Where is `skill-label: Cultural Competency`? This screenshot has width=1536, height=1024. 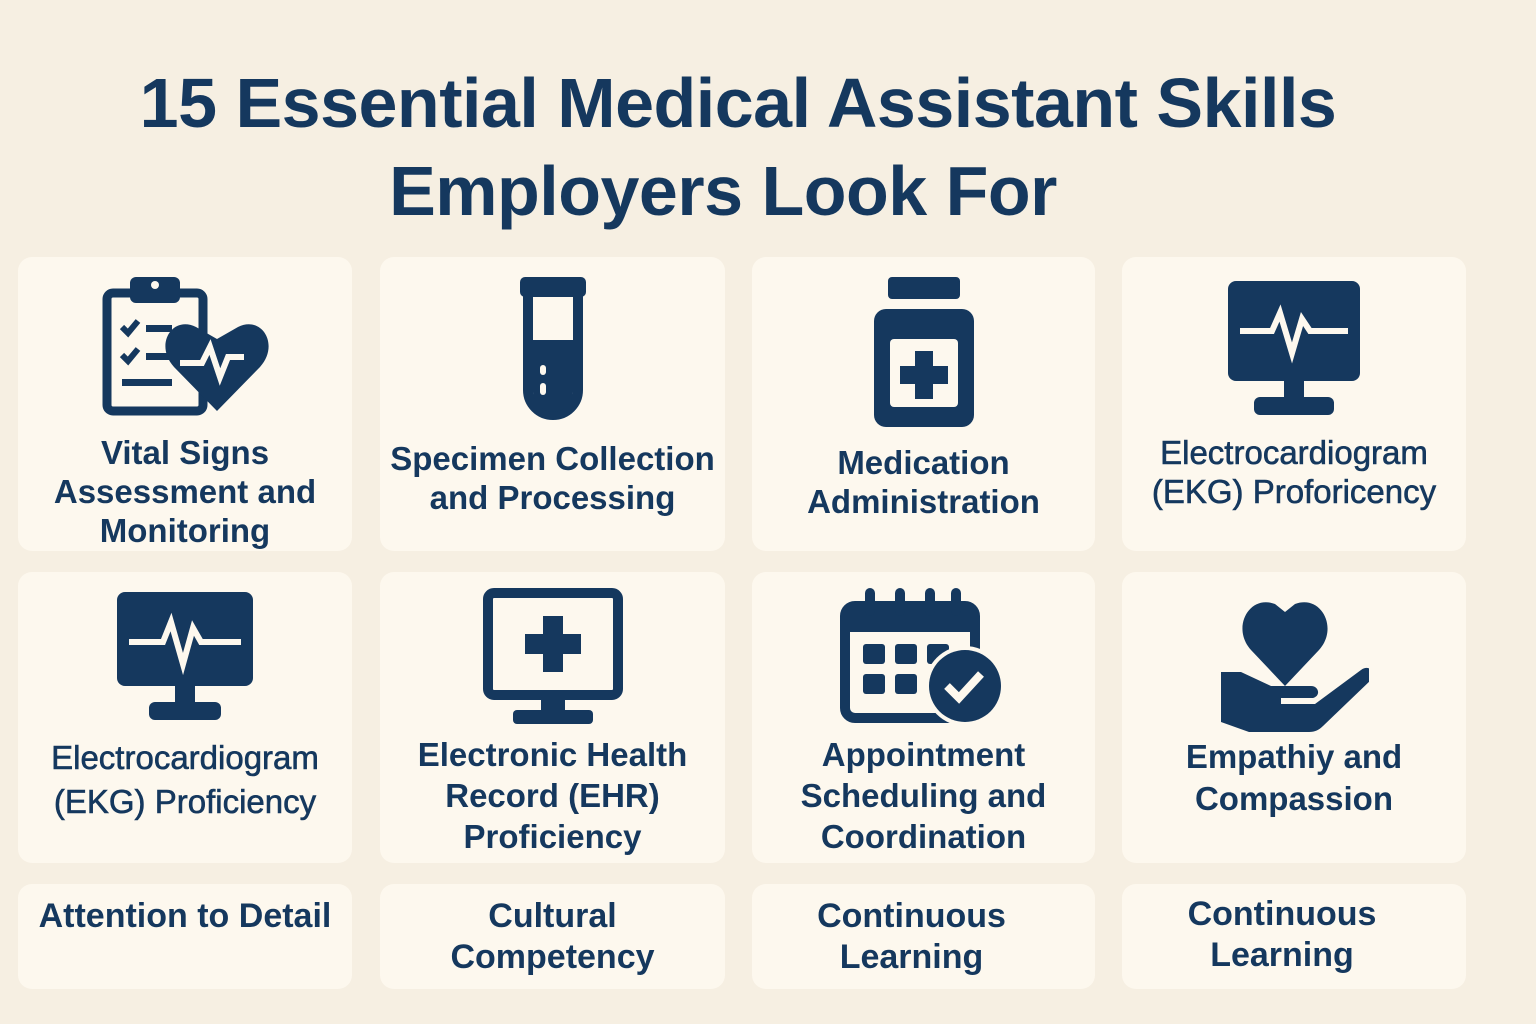
skill-label: Cultural Competency is located at coordinates (552, 936).